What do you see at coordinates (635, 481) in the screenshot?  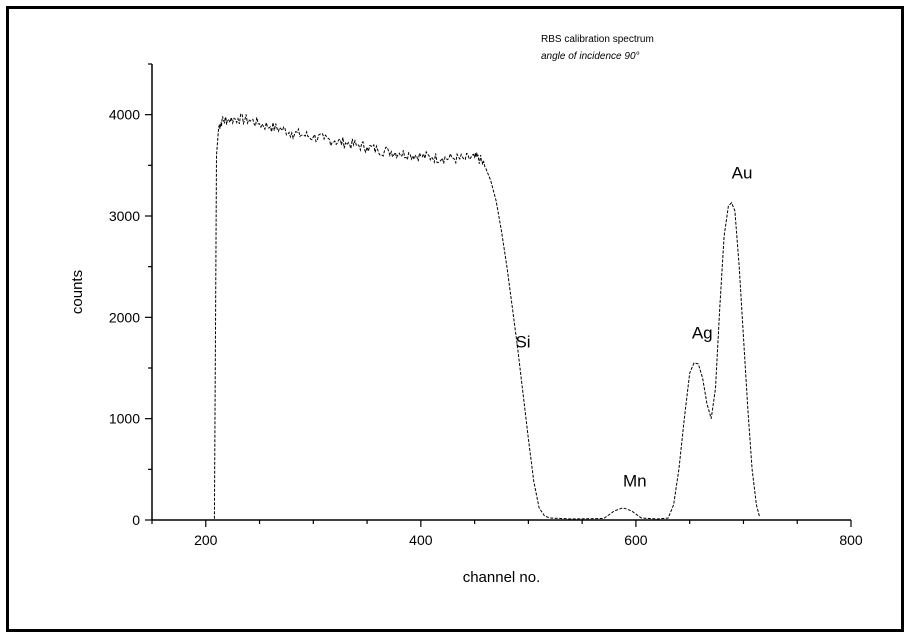 I see `label-mn: Mn` at bounding box center [635, 481].